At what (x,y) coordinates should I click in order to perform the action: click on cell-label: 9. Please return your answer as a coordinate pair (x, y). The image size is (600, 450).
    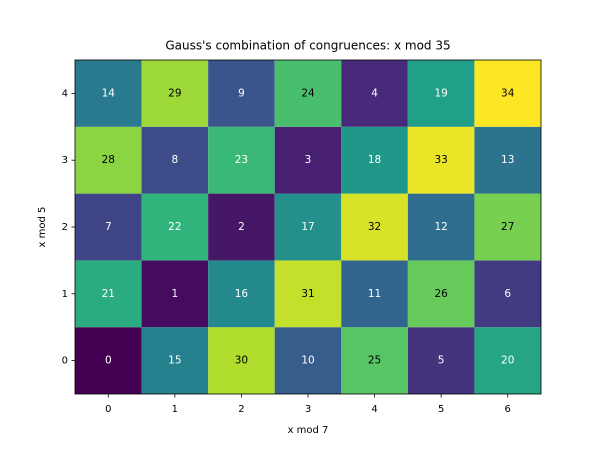
    Looking at the image, I should click on (241, 93).